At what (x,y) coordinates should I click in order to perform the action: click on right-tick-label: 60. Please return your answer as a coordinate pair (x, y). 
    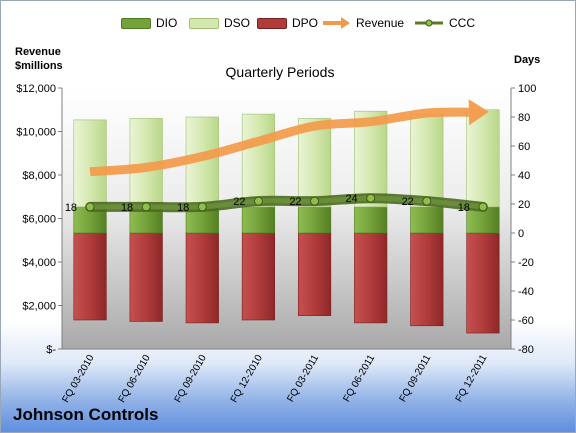
    Looking at the image, I should click on (524, 147).